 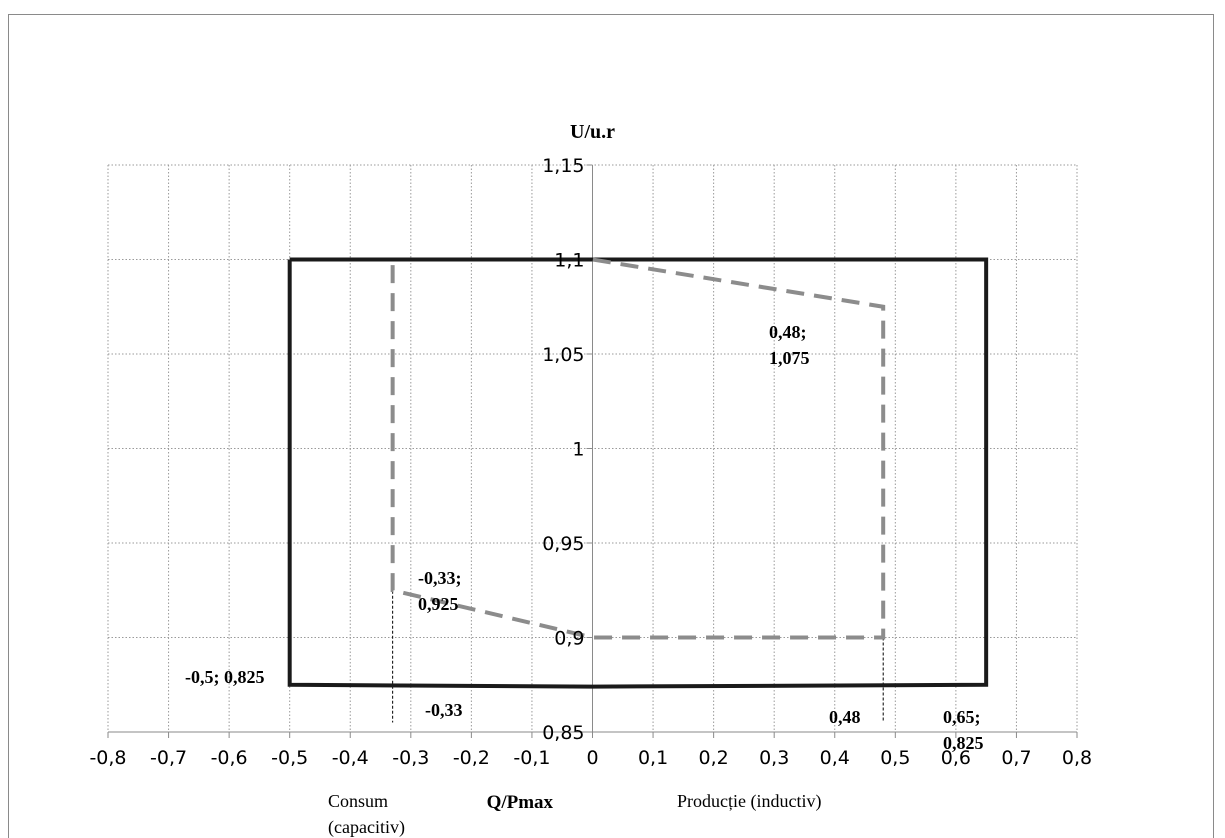 I want to click on y-tick-label: 0,9, so click(x=569, y=639).